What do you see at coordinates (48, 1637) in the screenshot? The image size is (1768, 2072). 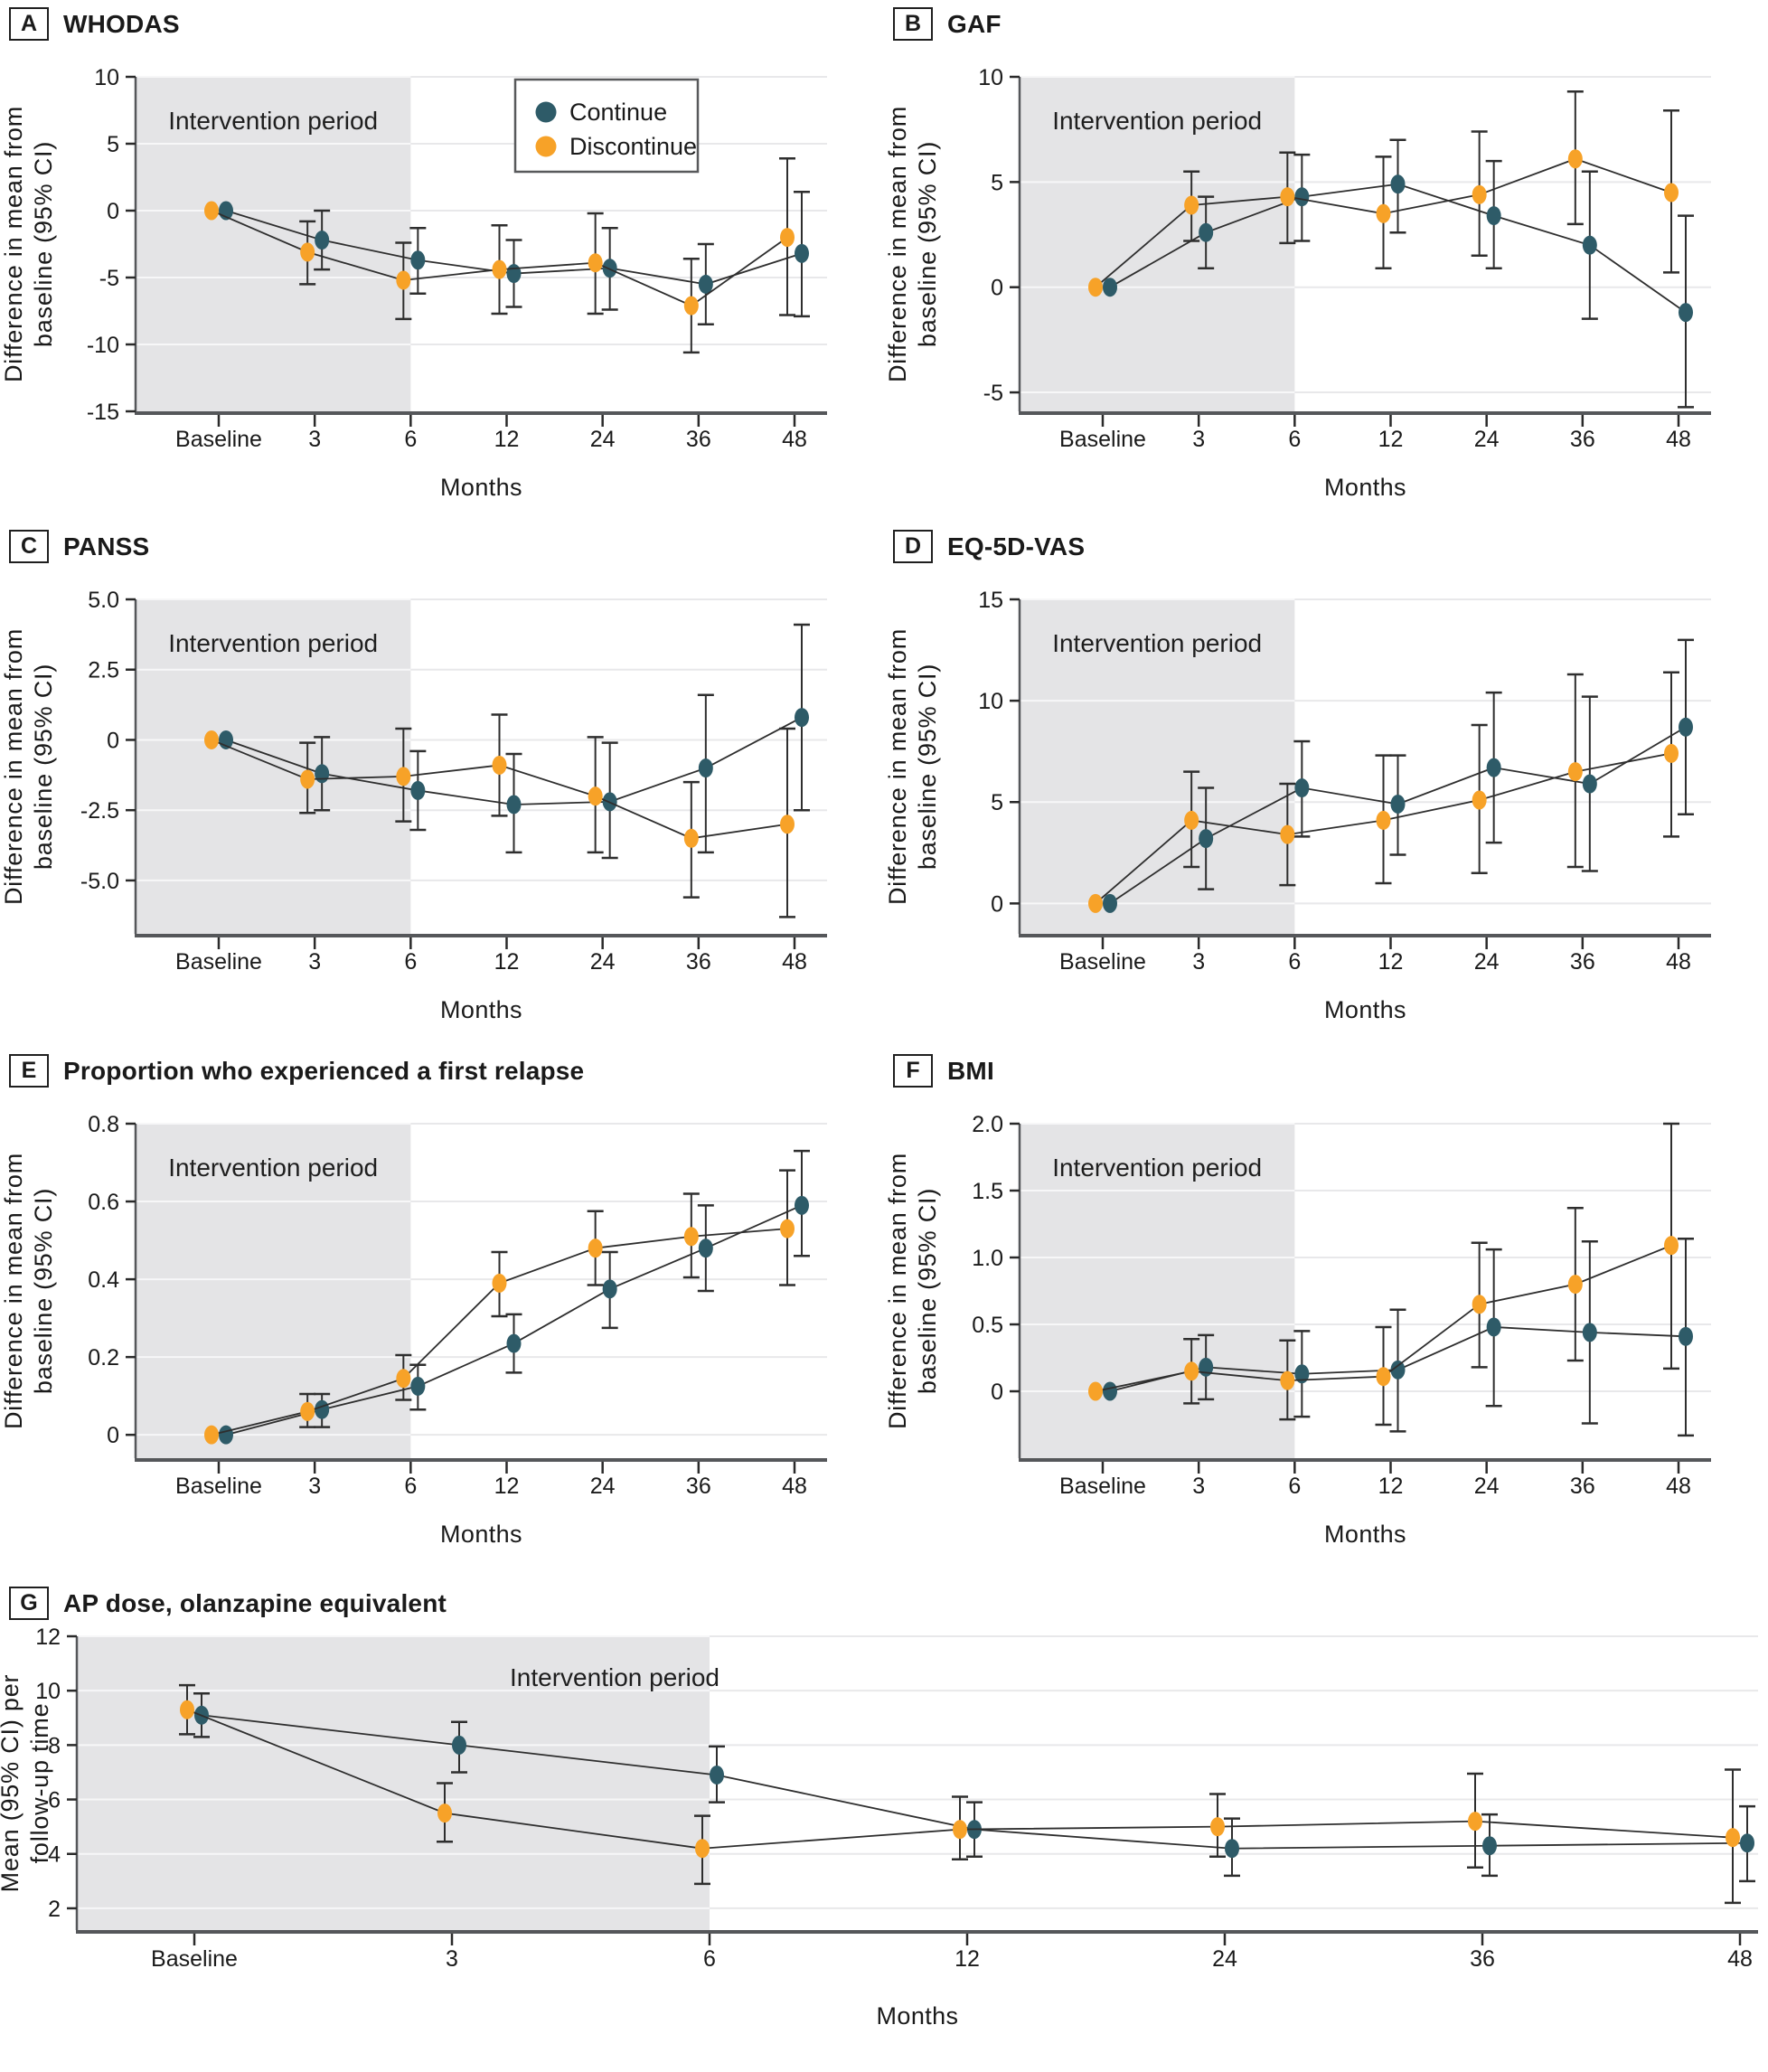 I see `y-tick-label: 12` at bounding box center [48, 1637].